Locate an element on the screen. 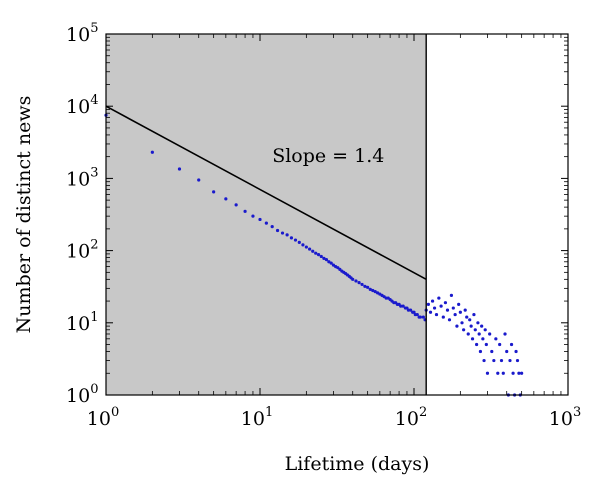 The image size is (600, 492). x-tick-label: 10⁰ is located at coordinates (103, 417).